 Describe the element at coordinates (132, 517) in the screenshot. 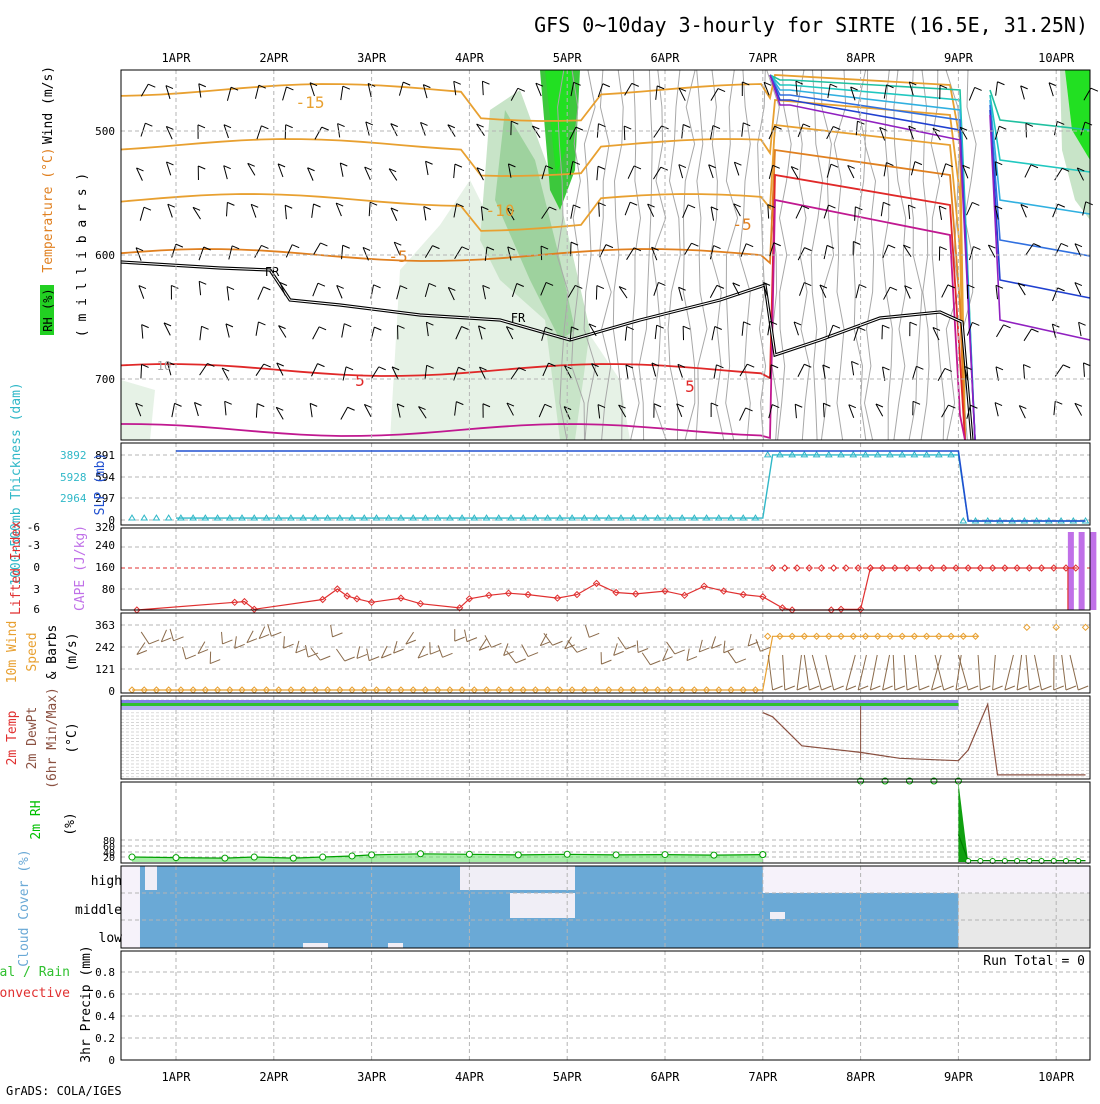

I see `thickness-marker` at that location.